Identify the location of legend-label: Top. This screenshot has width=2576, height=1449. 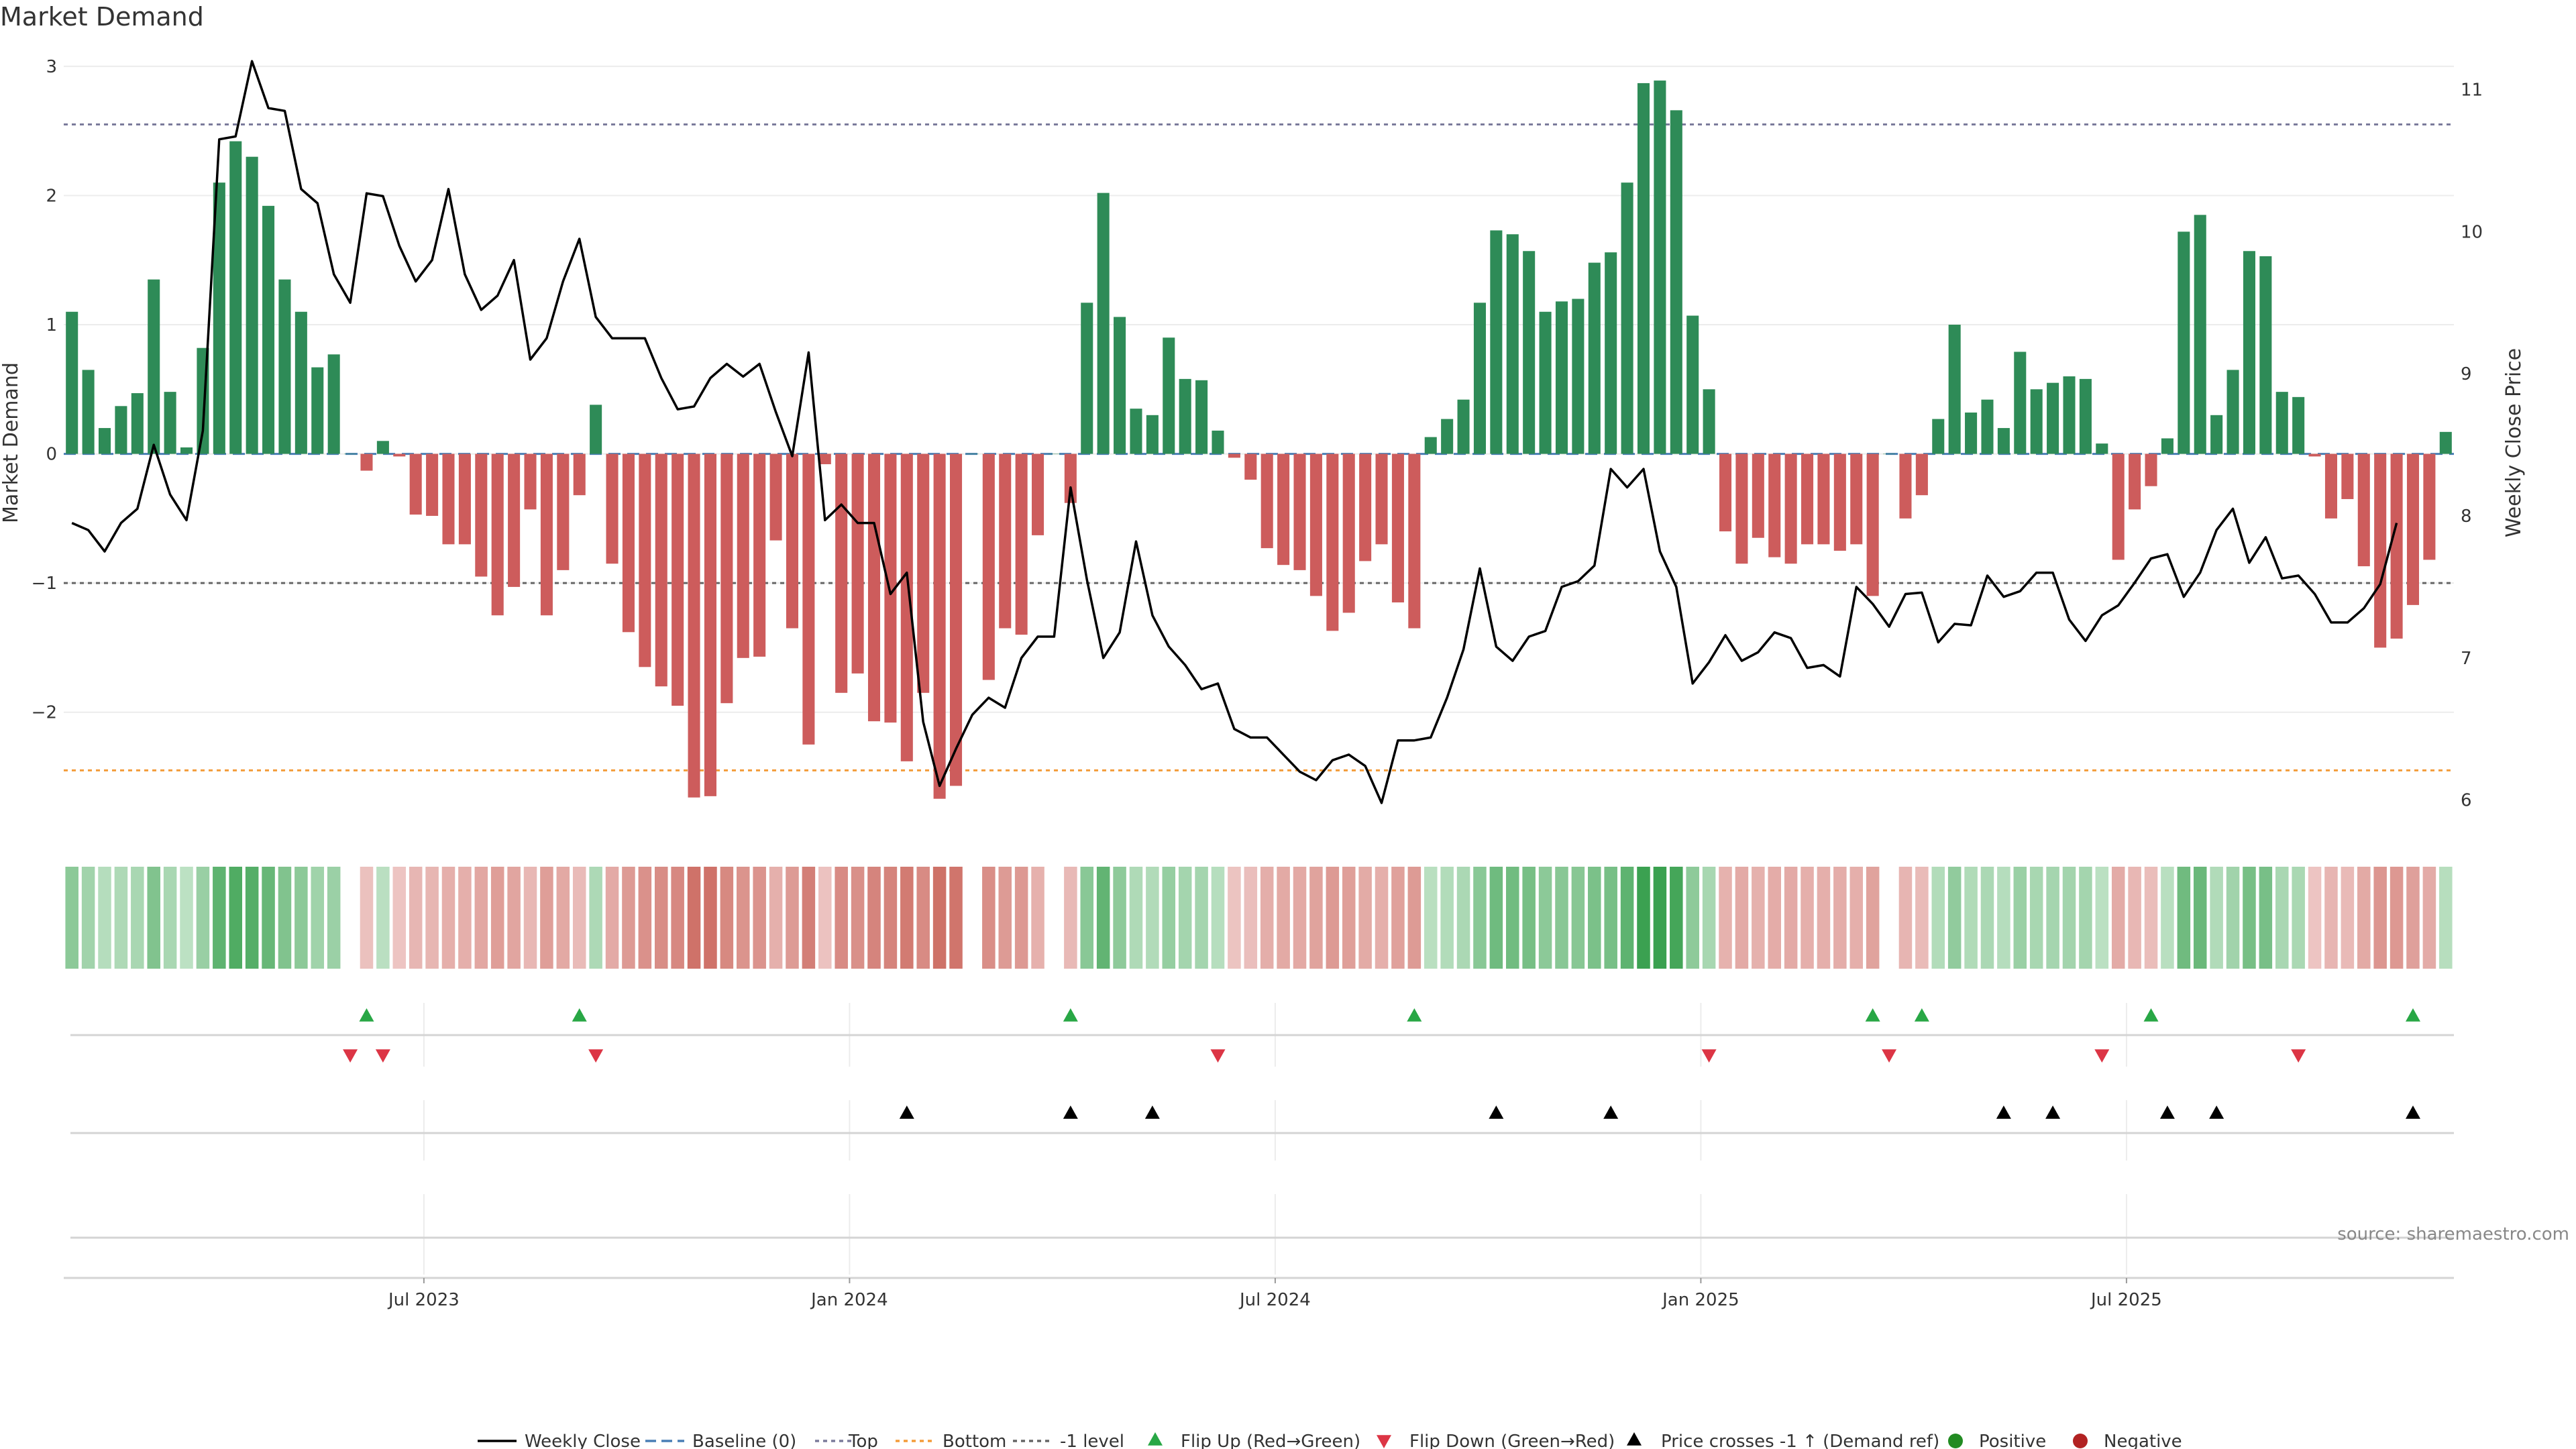
(863, 1440).